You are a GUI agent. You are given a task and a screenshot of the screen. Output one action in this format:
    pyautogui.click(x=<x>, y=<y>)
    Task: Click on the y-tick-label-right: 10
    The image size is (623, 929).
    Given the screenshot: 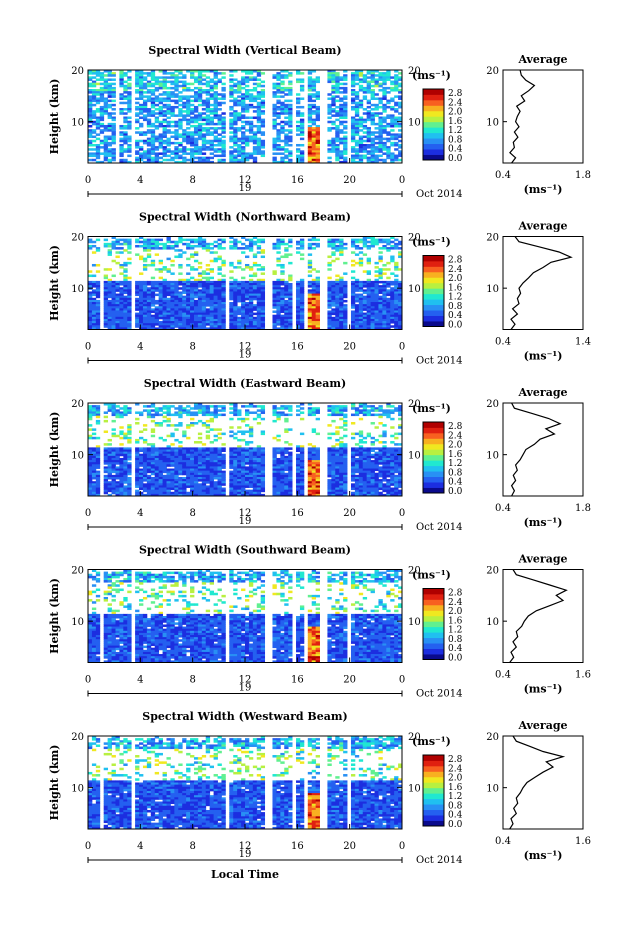 What is the action you would take?
    pyautogui.click(x=414, y=123)
    